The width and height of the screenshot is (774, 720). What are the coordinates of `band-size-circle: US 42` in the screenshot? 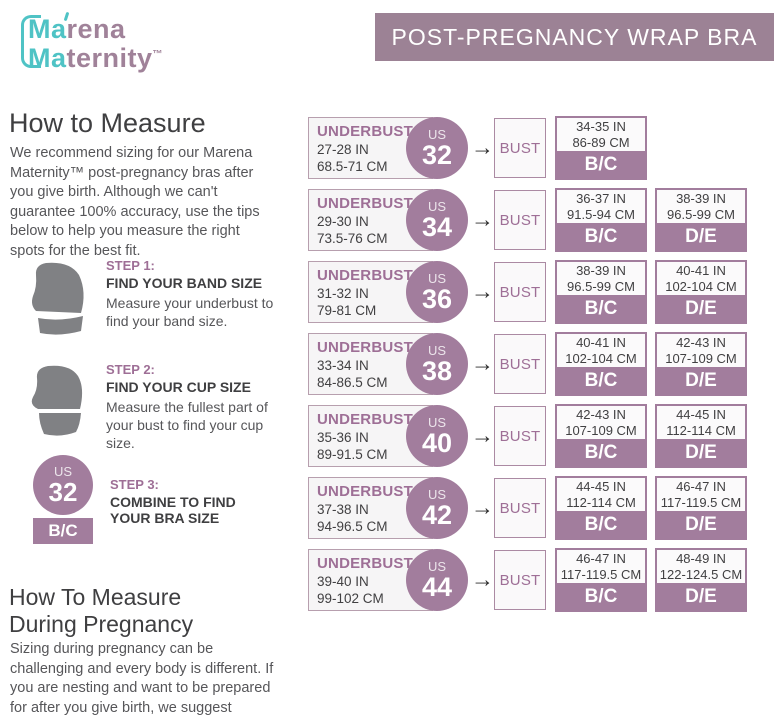 It's located at (437, 508).